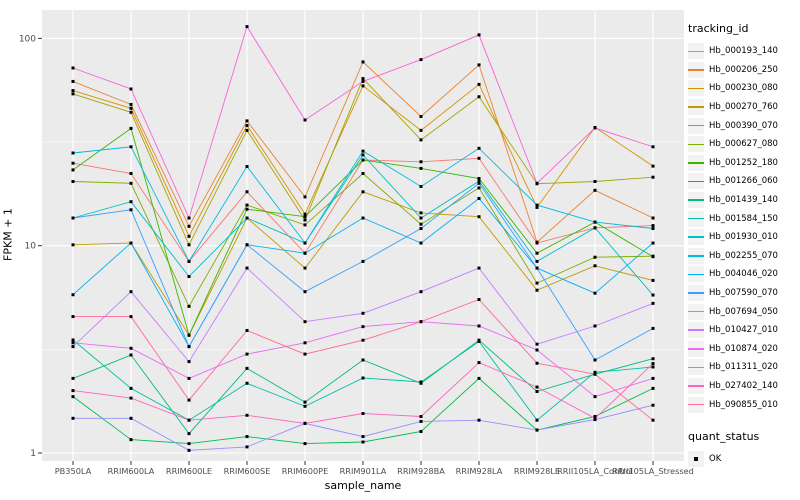 The image size is (800, 500). I want to click on x-tick-label: RRIM600LA, so click(131, 471).